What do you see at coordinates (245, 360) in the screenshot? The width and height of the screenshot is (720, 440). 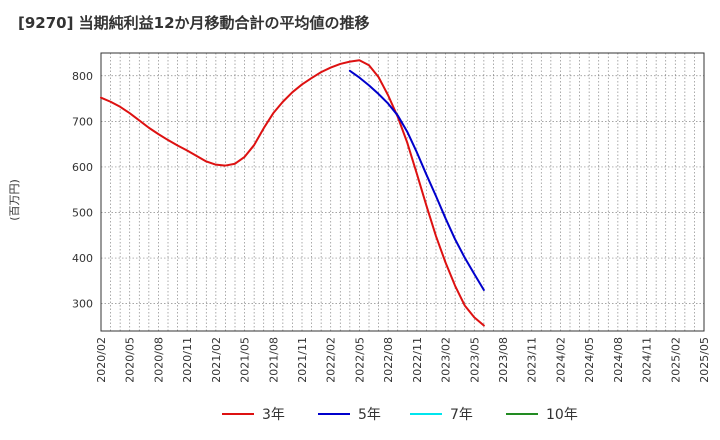 I see `x-tick-label: 2021/05` at bounding box center [245, 360].